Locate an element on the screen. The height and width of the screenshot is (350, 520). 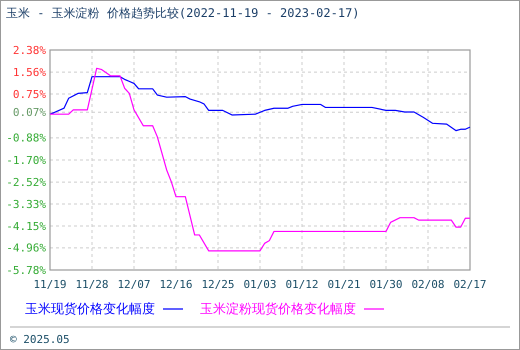
x-tick-label: 11/19 is located at coordinates (50, 284).